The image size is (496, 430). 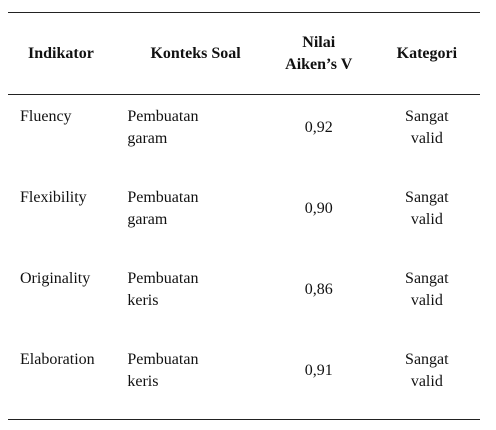 What do you see at coordinates (53, 197) in the screenshot?
I see `table-cell: Flexibility` at bounding box center [53, 197].